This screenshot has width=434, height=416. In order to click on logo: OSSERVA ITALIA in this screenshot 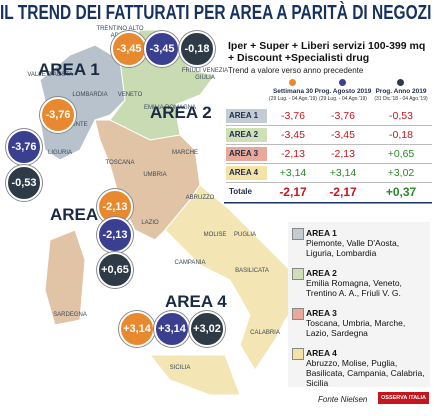, I will do `click(404, 398)`.